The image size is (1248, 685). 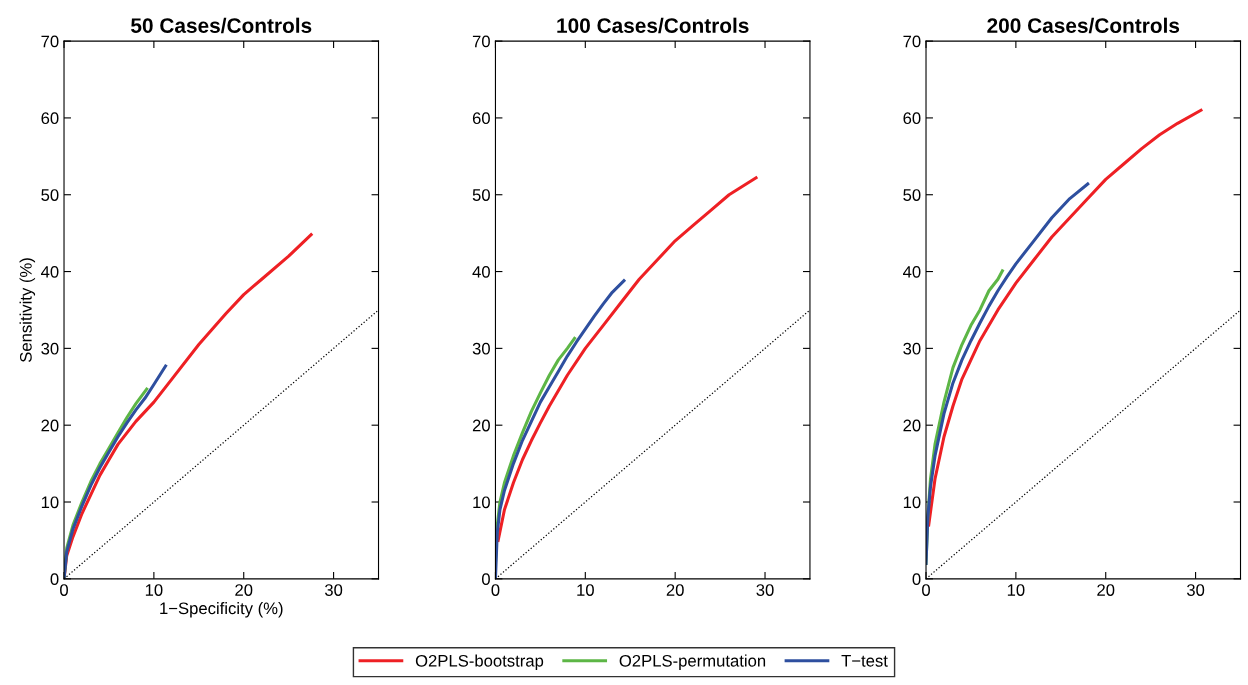 What do you see at coordinates (221, 25) in the screenshot?
I see `chart-title: 50 Cases/Controls` at bounding box center [221, 25].